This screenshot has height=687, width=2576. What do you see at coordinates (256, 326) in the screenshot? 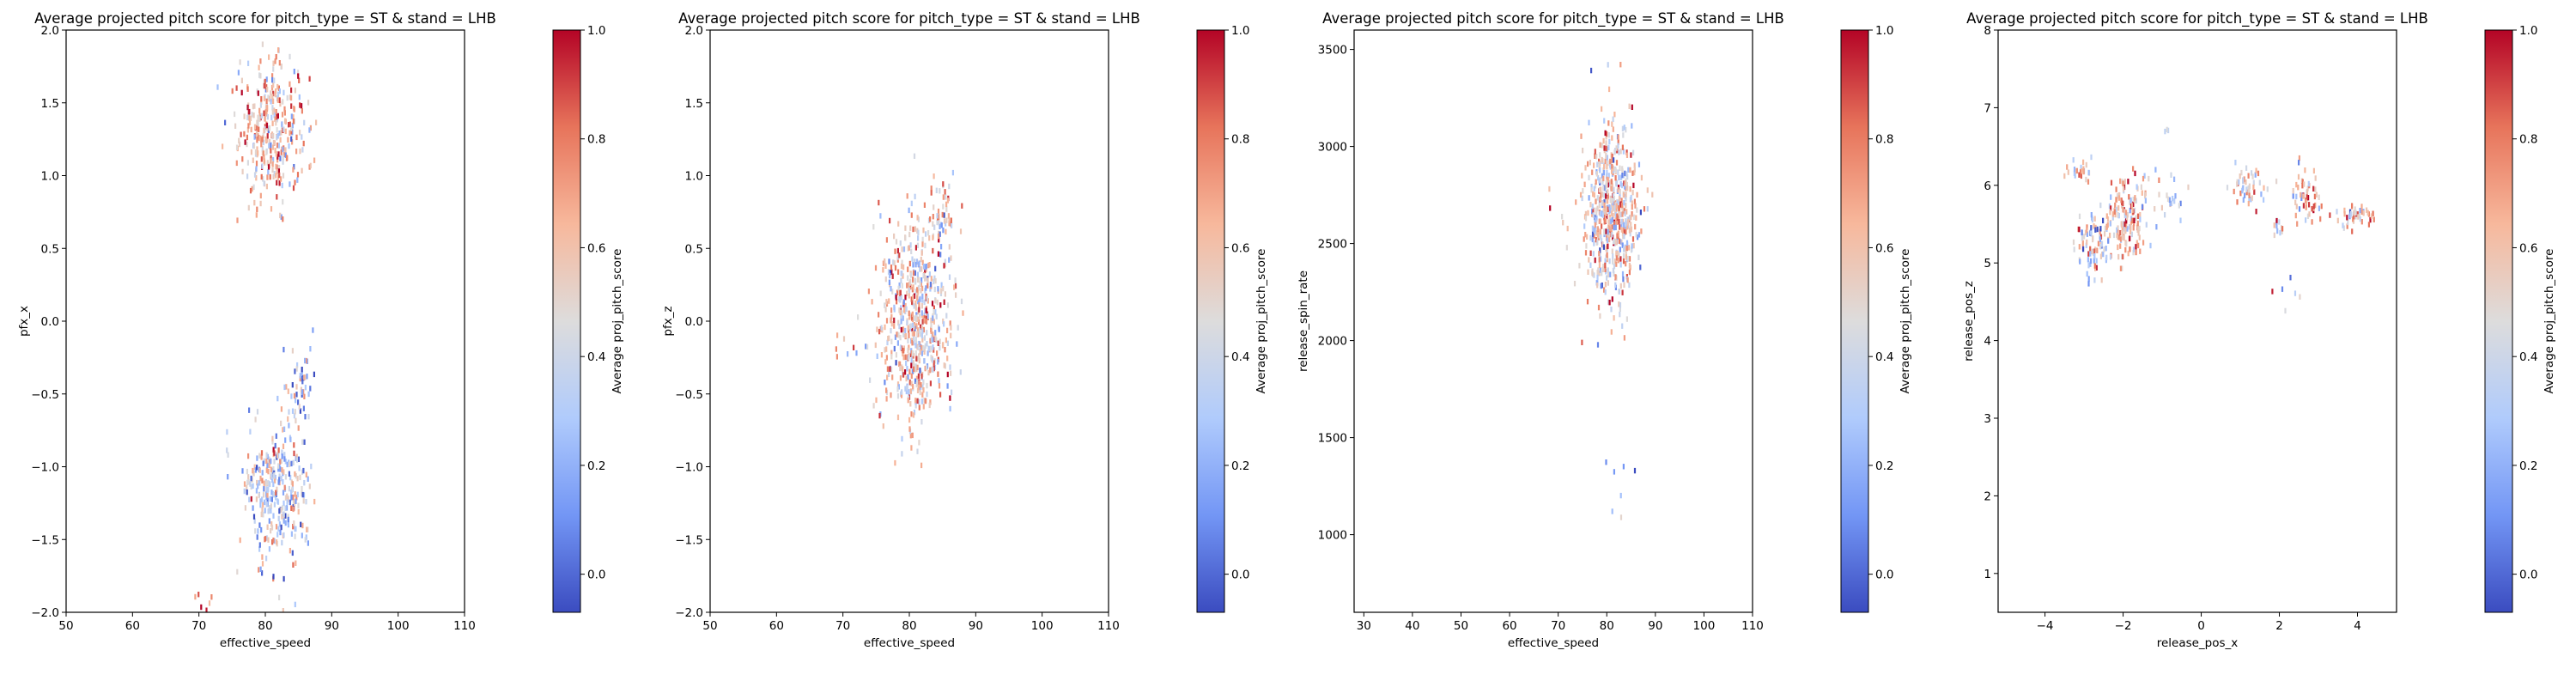
I see `heatmap-cells` at bounding box center [256, 326].